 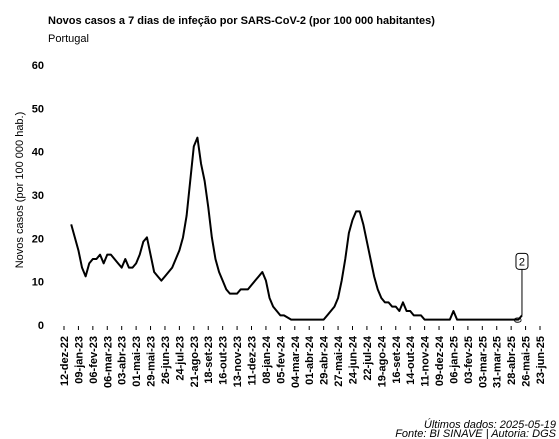 What do you see at coordinates (38, 239) in the screenshot?
I see `y-tick-label: 20` at bounding box center [38, 239].